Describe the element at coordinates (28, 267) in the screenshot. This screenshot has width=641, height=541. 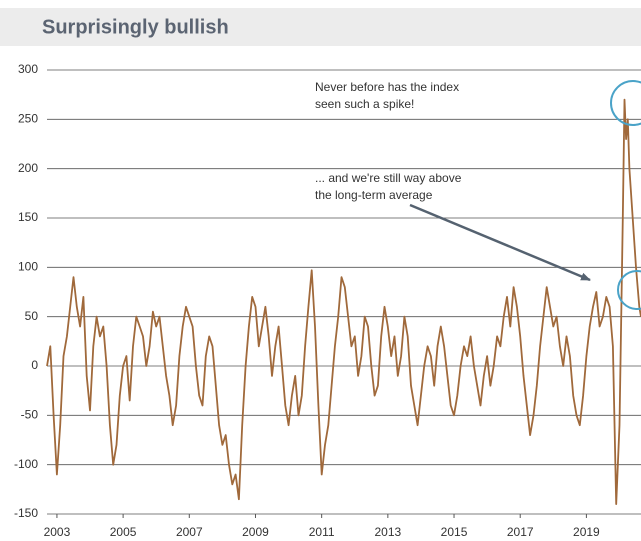
I see `y-tick-label: 100` at that location.